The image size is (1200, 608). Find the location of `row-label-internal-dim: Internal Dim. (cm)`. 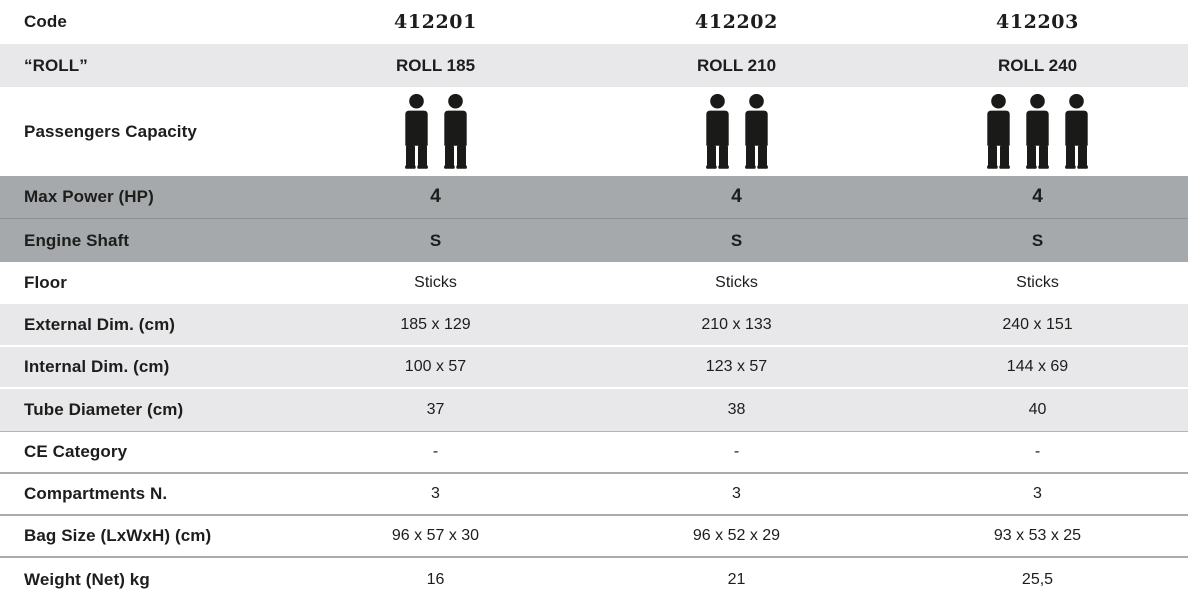

row-label-internal-dim: Internal Dim. (cm) is located at coordinates (97, 366).